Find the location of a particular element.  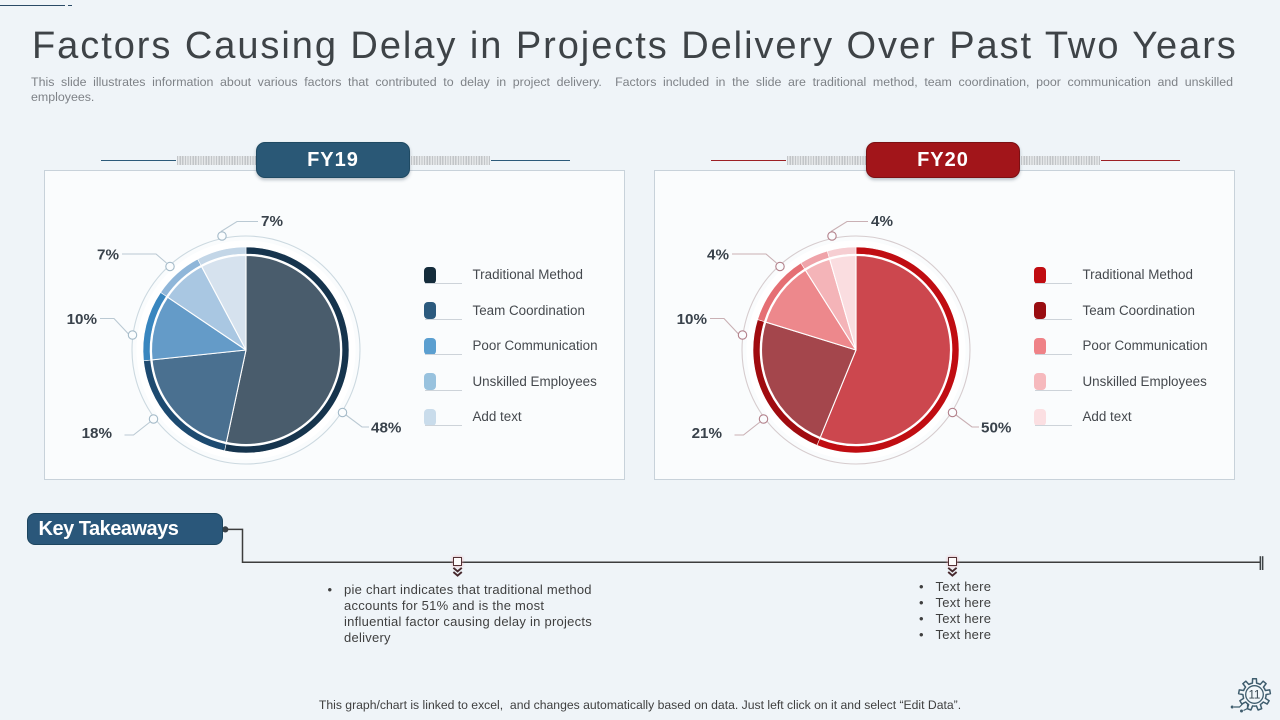

svg-text: 21% is located at coordinates (707, 433).